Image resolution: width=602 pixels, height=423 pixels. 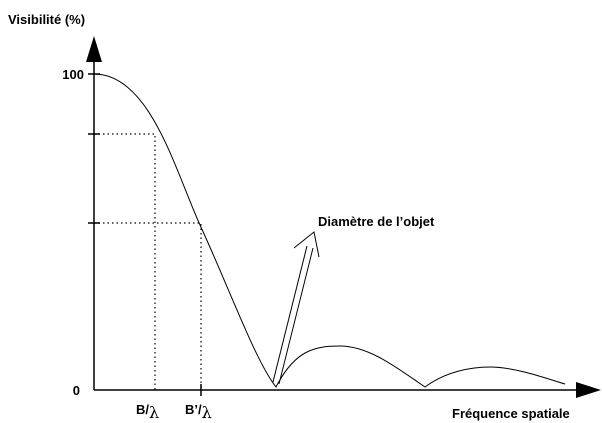 I want to click on x-tick-main: B/, so click(x=142, y=409).